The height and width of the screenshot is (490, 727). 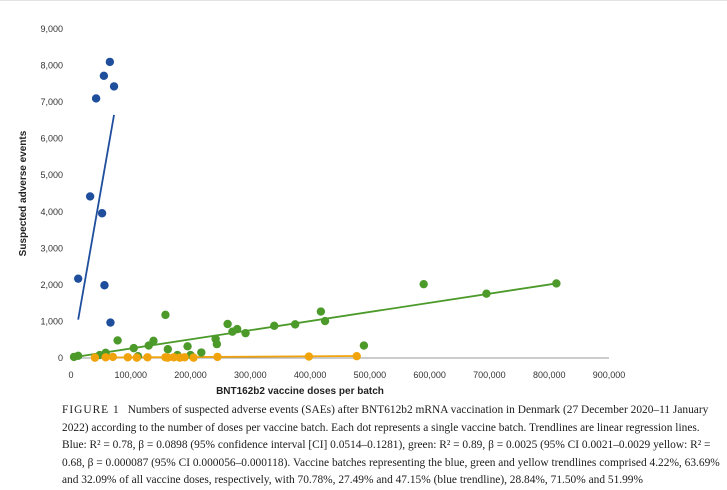 What do you see at coordinates (300, 391) in the screenshot?
I see `x-axis-title: BNT162b2 vaccine doses per batch` at bounding box center [300, 391].